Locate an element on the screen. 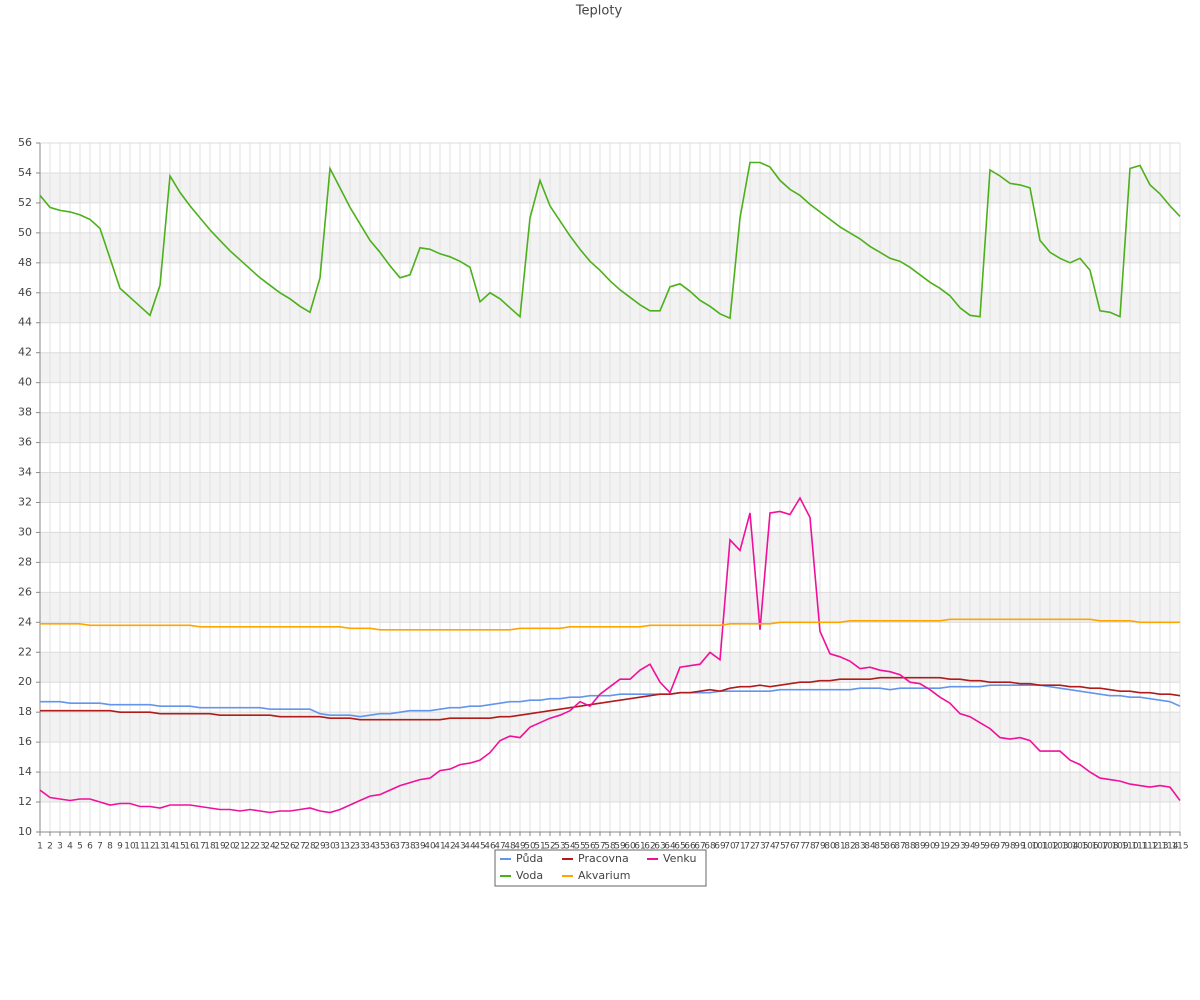  x-tick-label: 50 is located at coordinates (530, 847).